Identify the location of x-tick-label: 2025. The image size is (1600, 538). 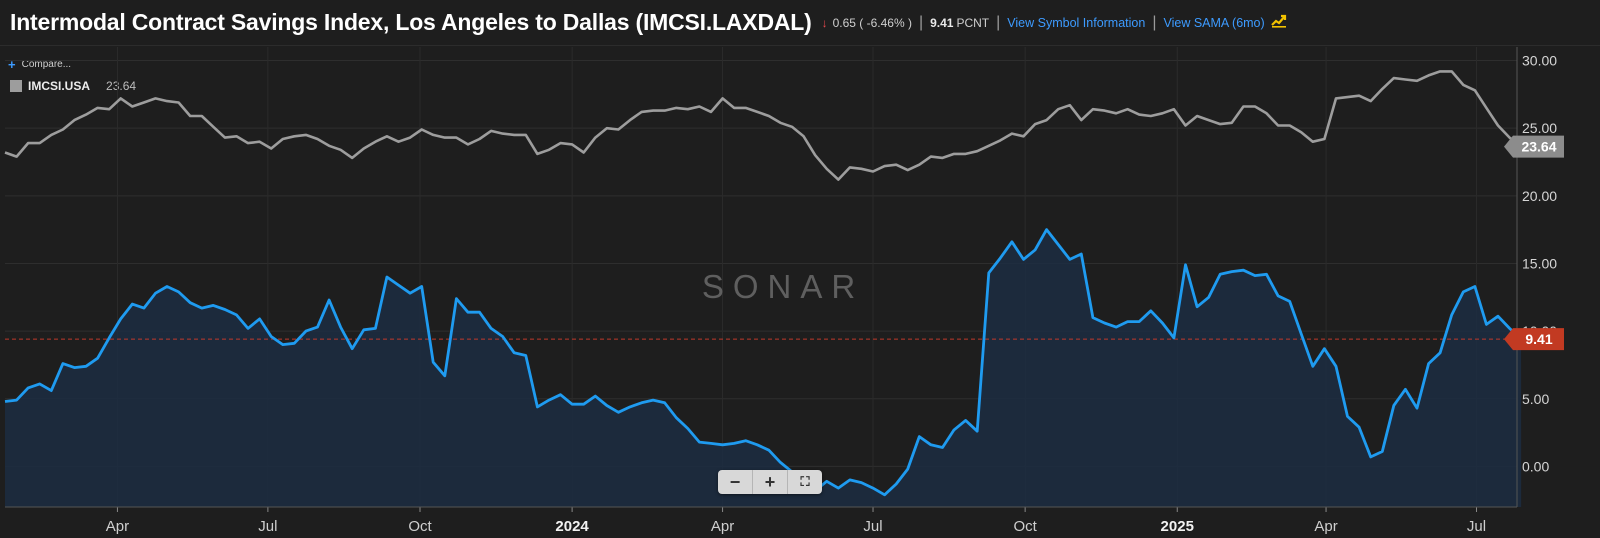
(1177, 526).